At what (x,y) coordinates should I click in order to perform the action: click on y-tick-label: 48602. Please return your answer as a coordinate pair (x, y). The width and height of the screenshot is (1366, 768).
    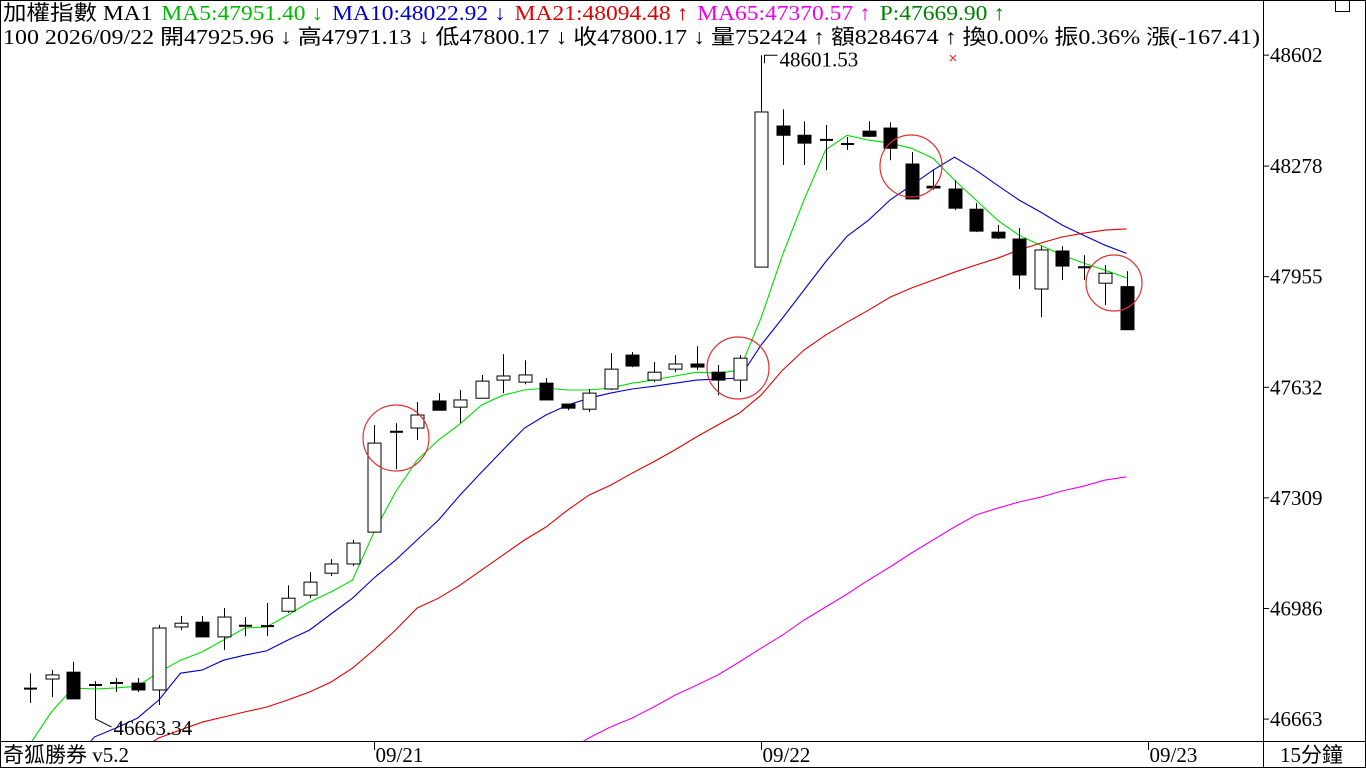
    Looking at the image, I should click on (1296, 55).